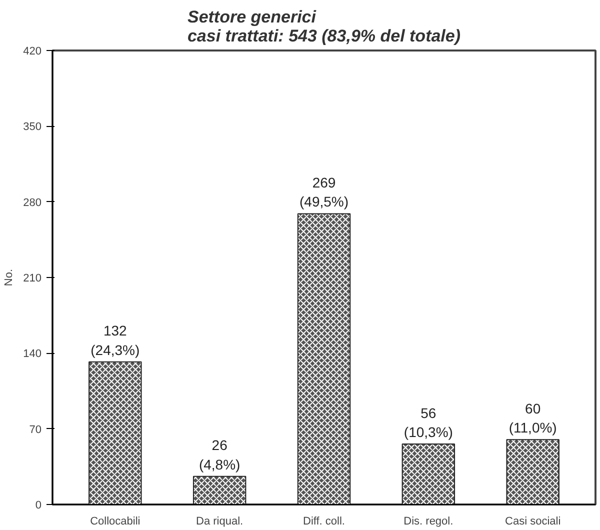 This screenshot has width=600, height=530. Describe the element at coordinates (115, 340) in the screenshot. I see `data-label: 132 (24,3%)` at that location.